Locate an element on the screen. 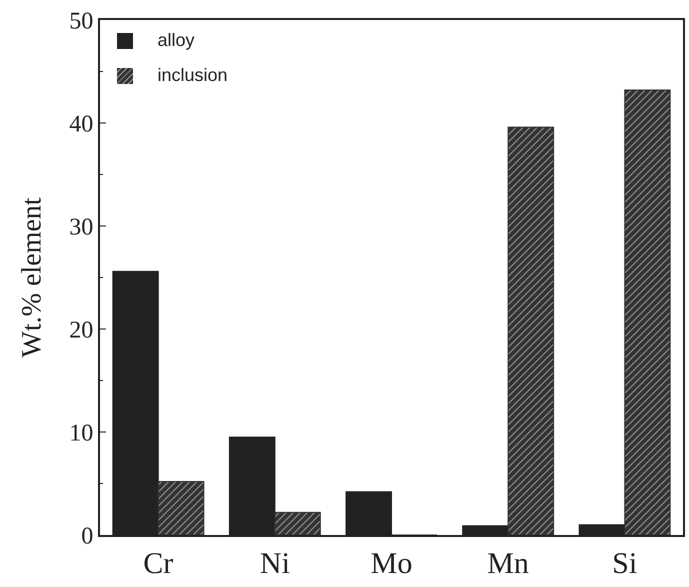 Image resolution: width=689 pixels, height=587 pixels. x-tick-label: Ni is located at coordinates (275, 563).